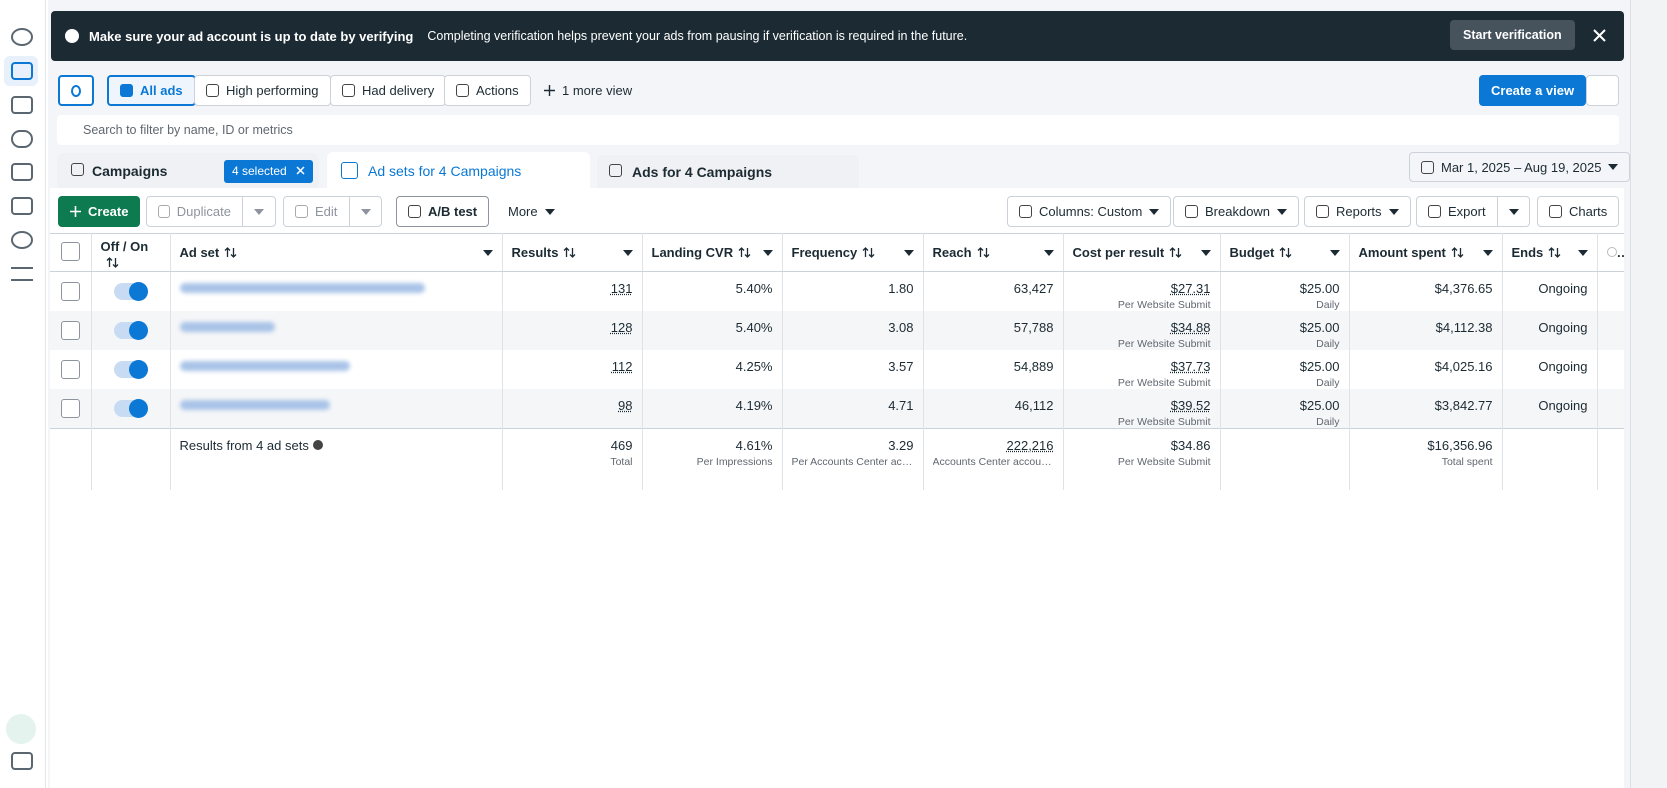  I want to click on export-button: Export, so click(1457, 211).